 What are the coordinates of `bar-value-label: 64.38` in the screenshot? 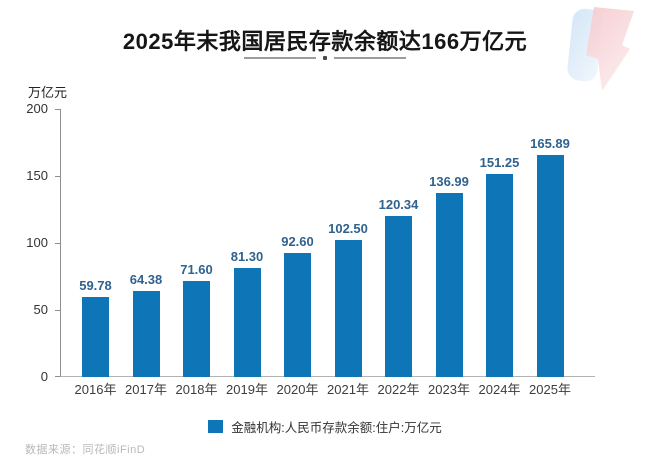 It's located at (146, 279).